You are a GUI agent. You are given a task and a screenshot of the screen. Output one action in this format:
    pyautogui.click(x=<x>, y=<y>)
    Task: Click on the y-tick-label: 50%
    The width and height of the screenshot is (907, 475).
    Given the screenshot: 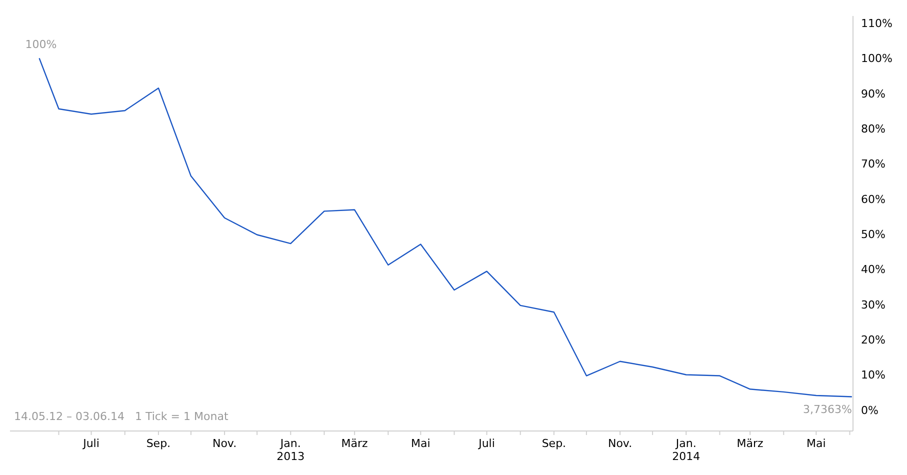 What is the action you would take?
    pyautogui.click(x=873, y=234)
    